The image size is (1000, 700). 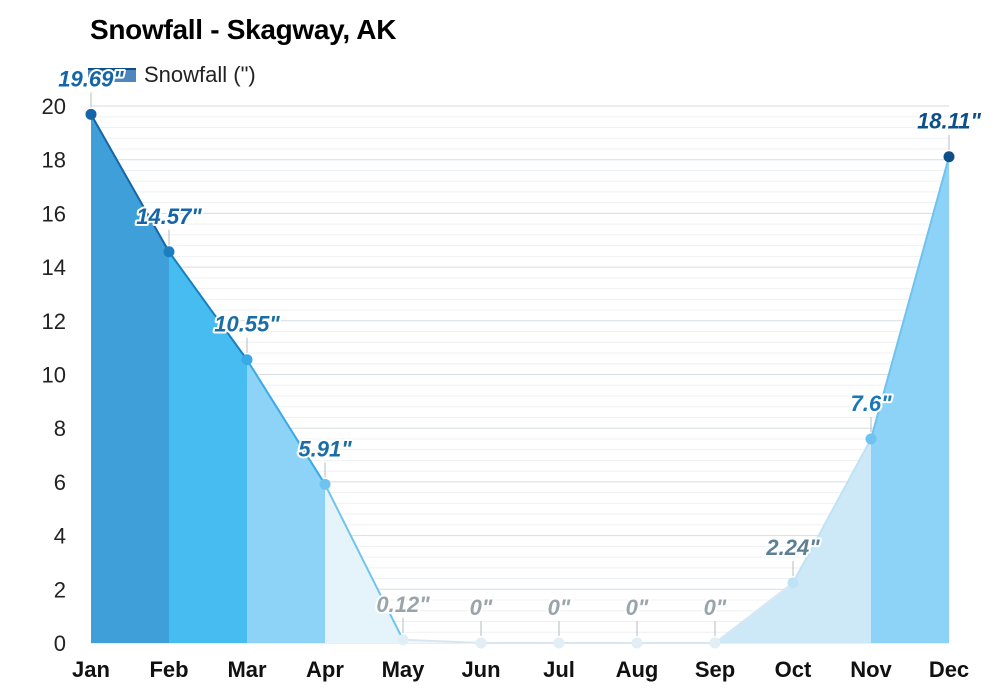 I want to click on x-tick-label: Sep, so click(x=715, y=669).